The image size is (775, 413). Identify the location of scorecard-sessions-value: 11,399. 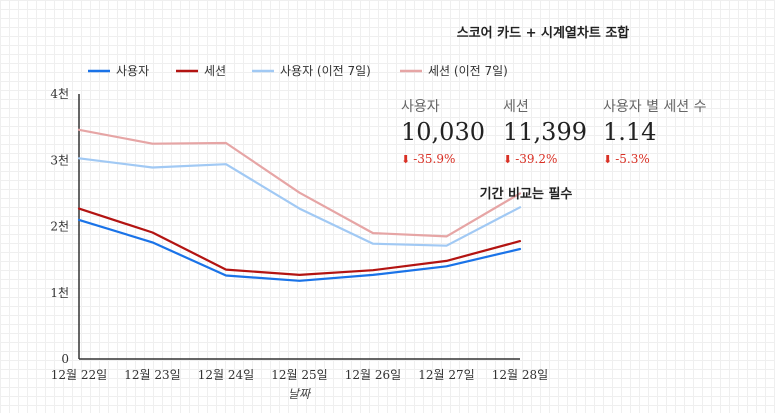
(545, 132).